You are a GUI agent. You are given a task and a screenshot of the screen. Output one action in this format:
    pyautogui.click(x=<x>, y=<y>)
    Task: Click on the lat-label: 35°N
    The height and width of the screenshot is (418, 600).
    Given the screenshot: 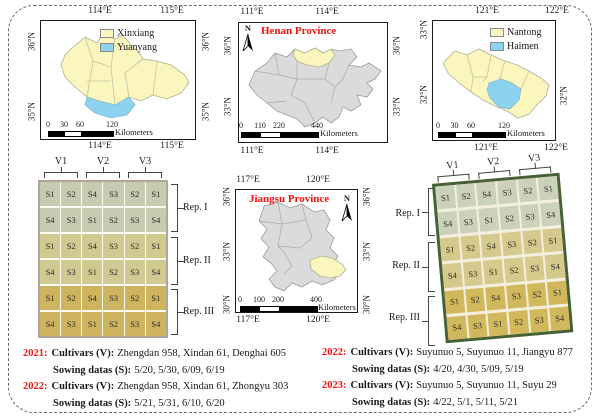 What is the action you would take?
    pyautogui.click(x=205, y=111)
    